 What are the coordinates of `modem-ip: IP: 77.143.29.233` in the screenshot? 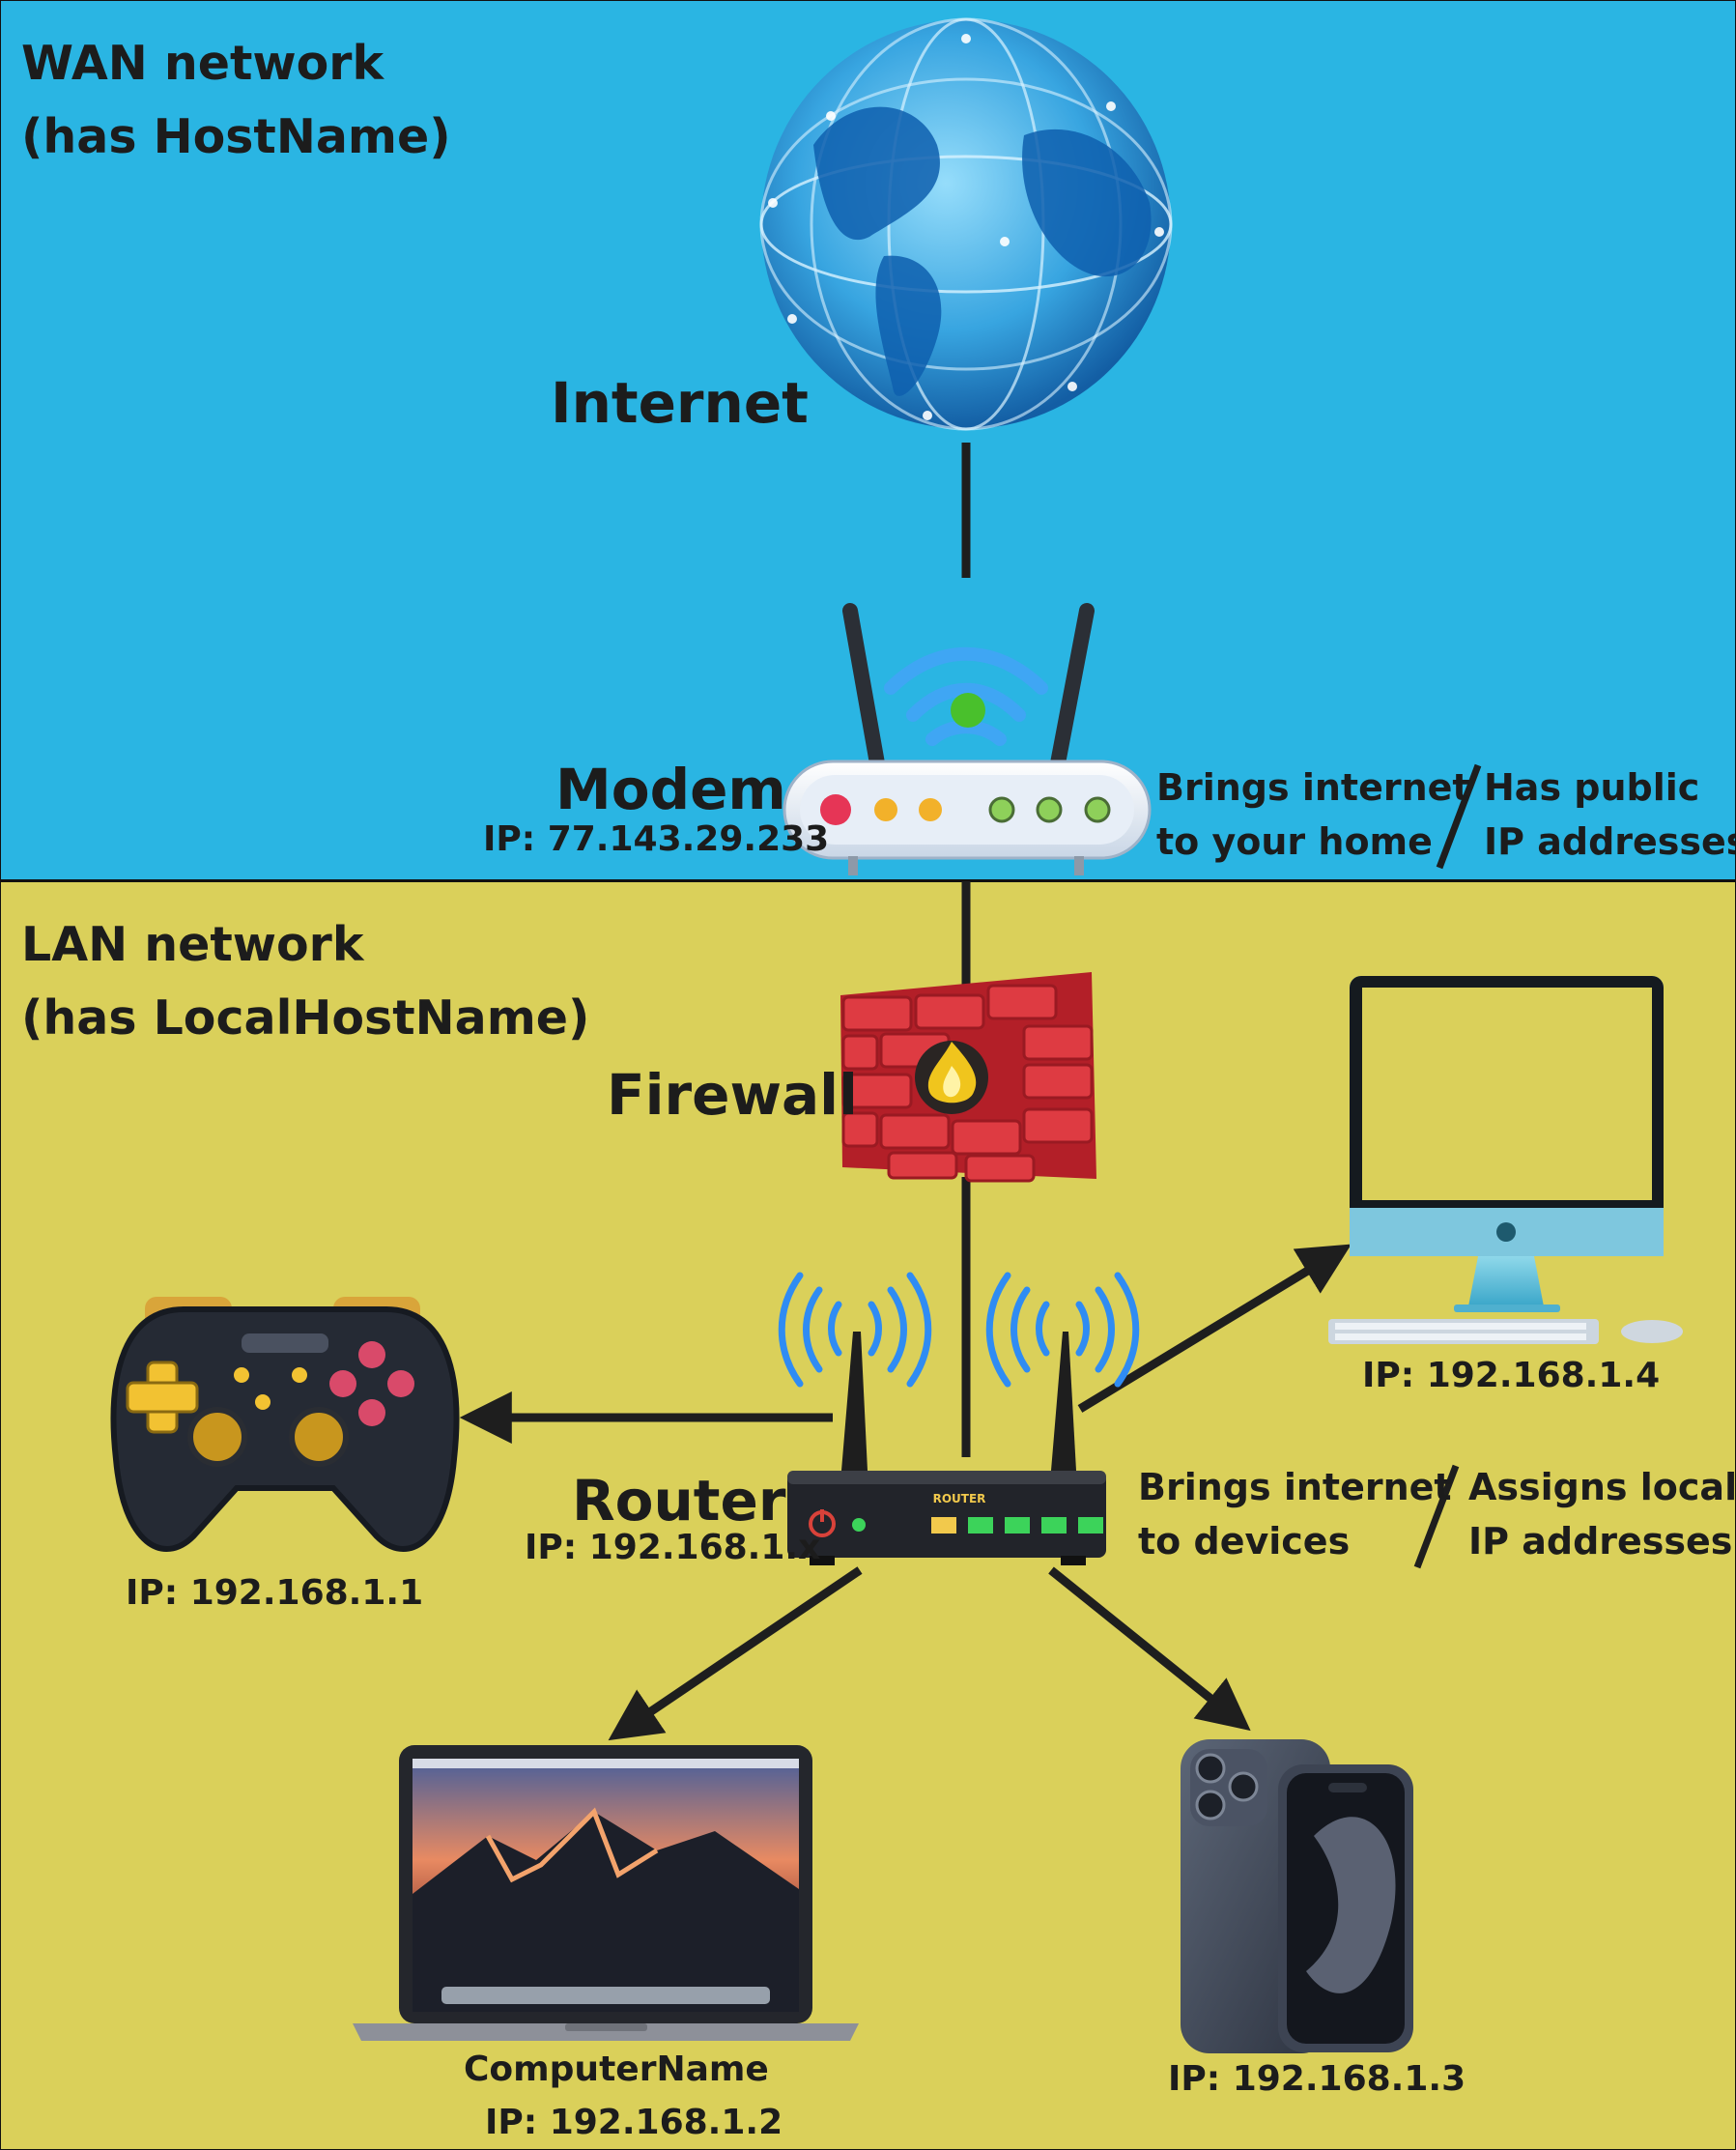 It's located at (656, 839).